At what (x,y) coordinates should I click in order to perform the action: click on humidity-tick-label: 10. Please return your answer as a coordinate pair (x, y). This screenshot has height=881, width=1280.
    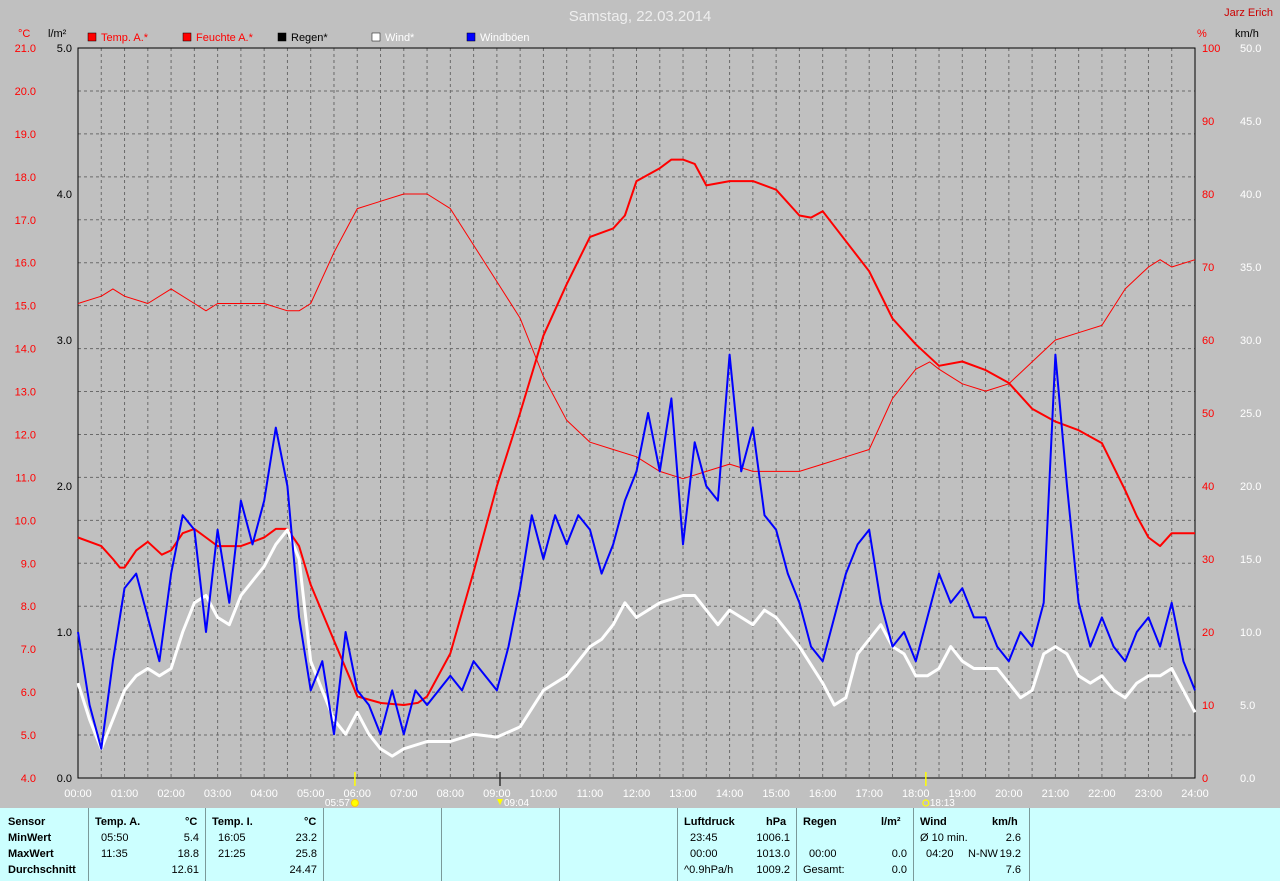
    Looking at the image, I should click on (1208, 706).